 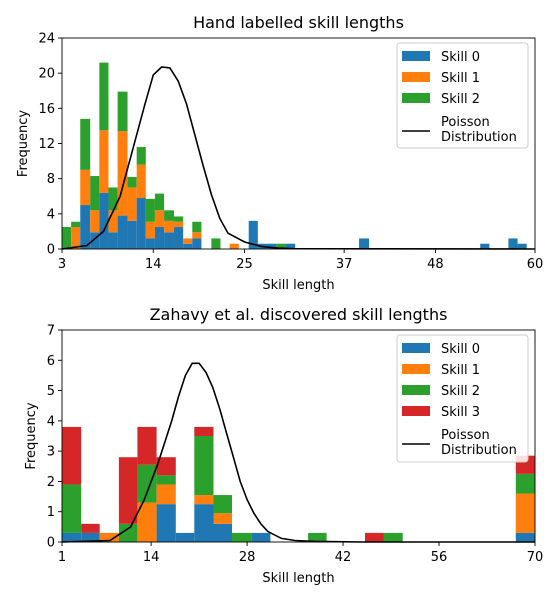 What do you see at coordinates (51, 543) in the screenshot?
I see `y-tick-label: 0` at bounding box center [51, 543].